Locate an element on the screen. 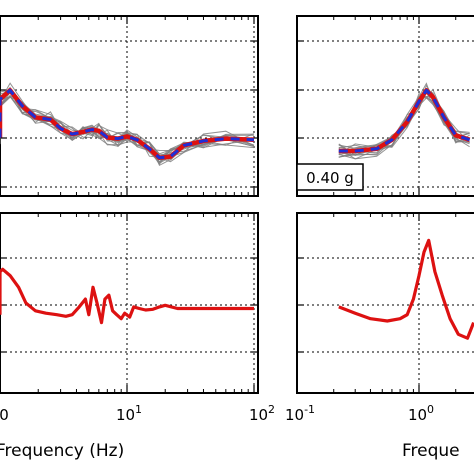  panel-top-left-series is located at coordinates (127, 124).